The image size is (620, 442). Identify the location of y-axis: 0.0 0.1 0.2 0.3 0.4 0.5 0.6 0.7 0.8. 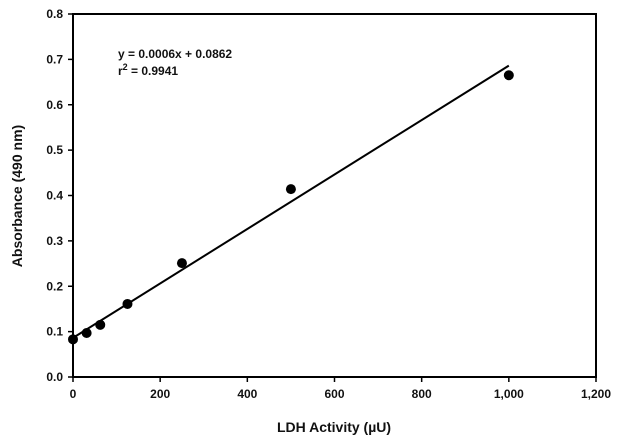
(59, 195).